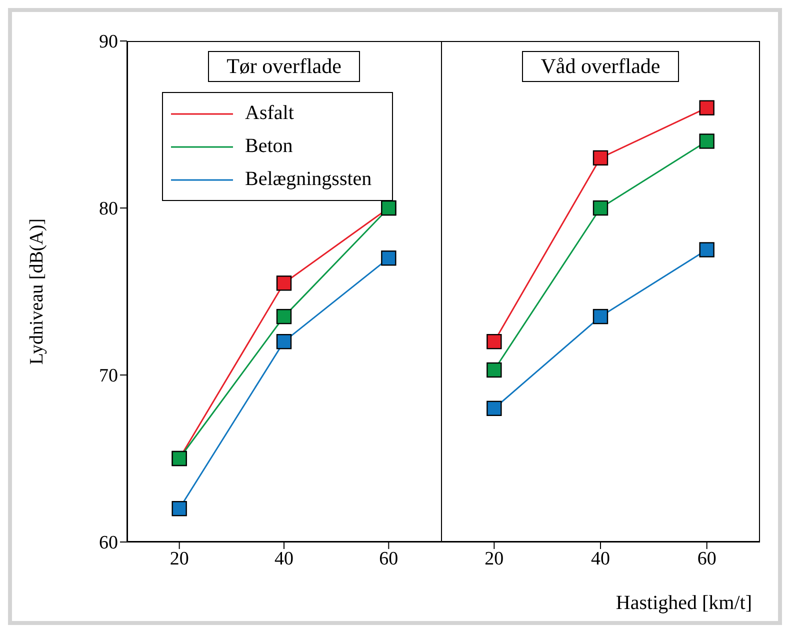  I want to click on y-tick-label: 90, so click(108, 42).